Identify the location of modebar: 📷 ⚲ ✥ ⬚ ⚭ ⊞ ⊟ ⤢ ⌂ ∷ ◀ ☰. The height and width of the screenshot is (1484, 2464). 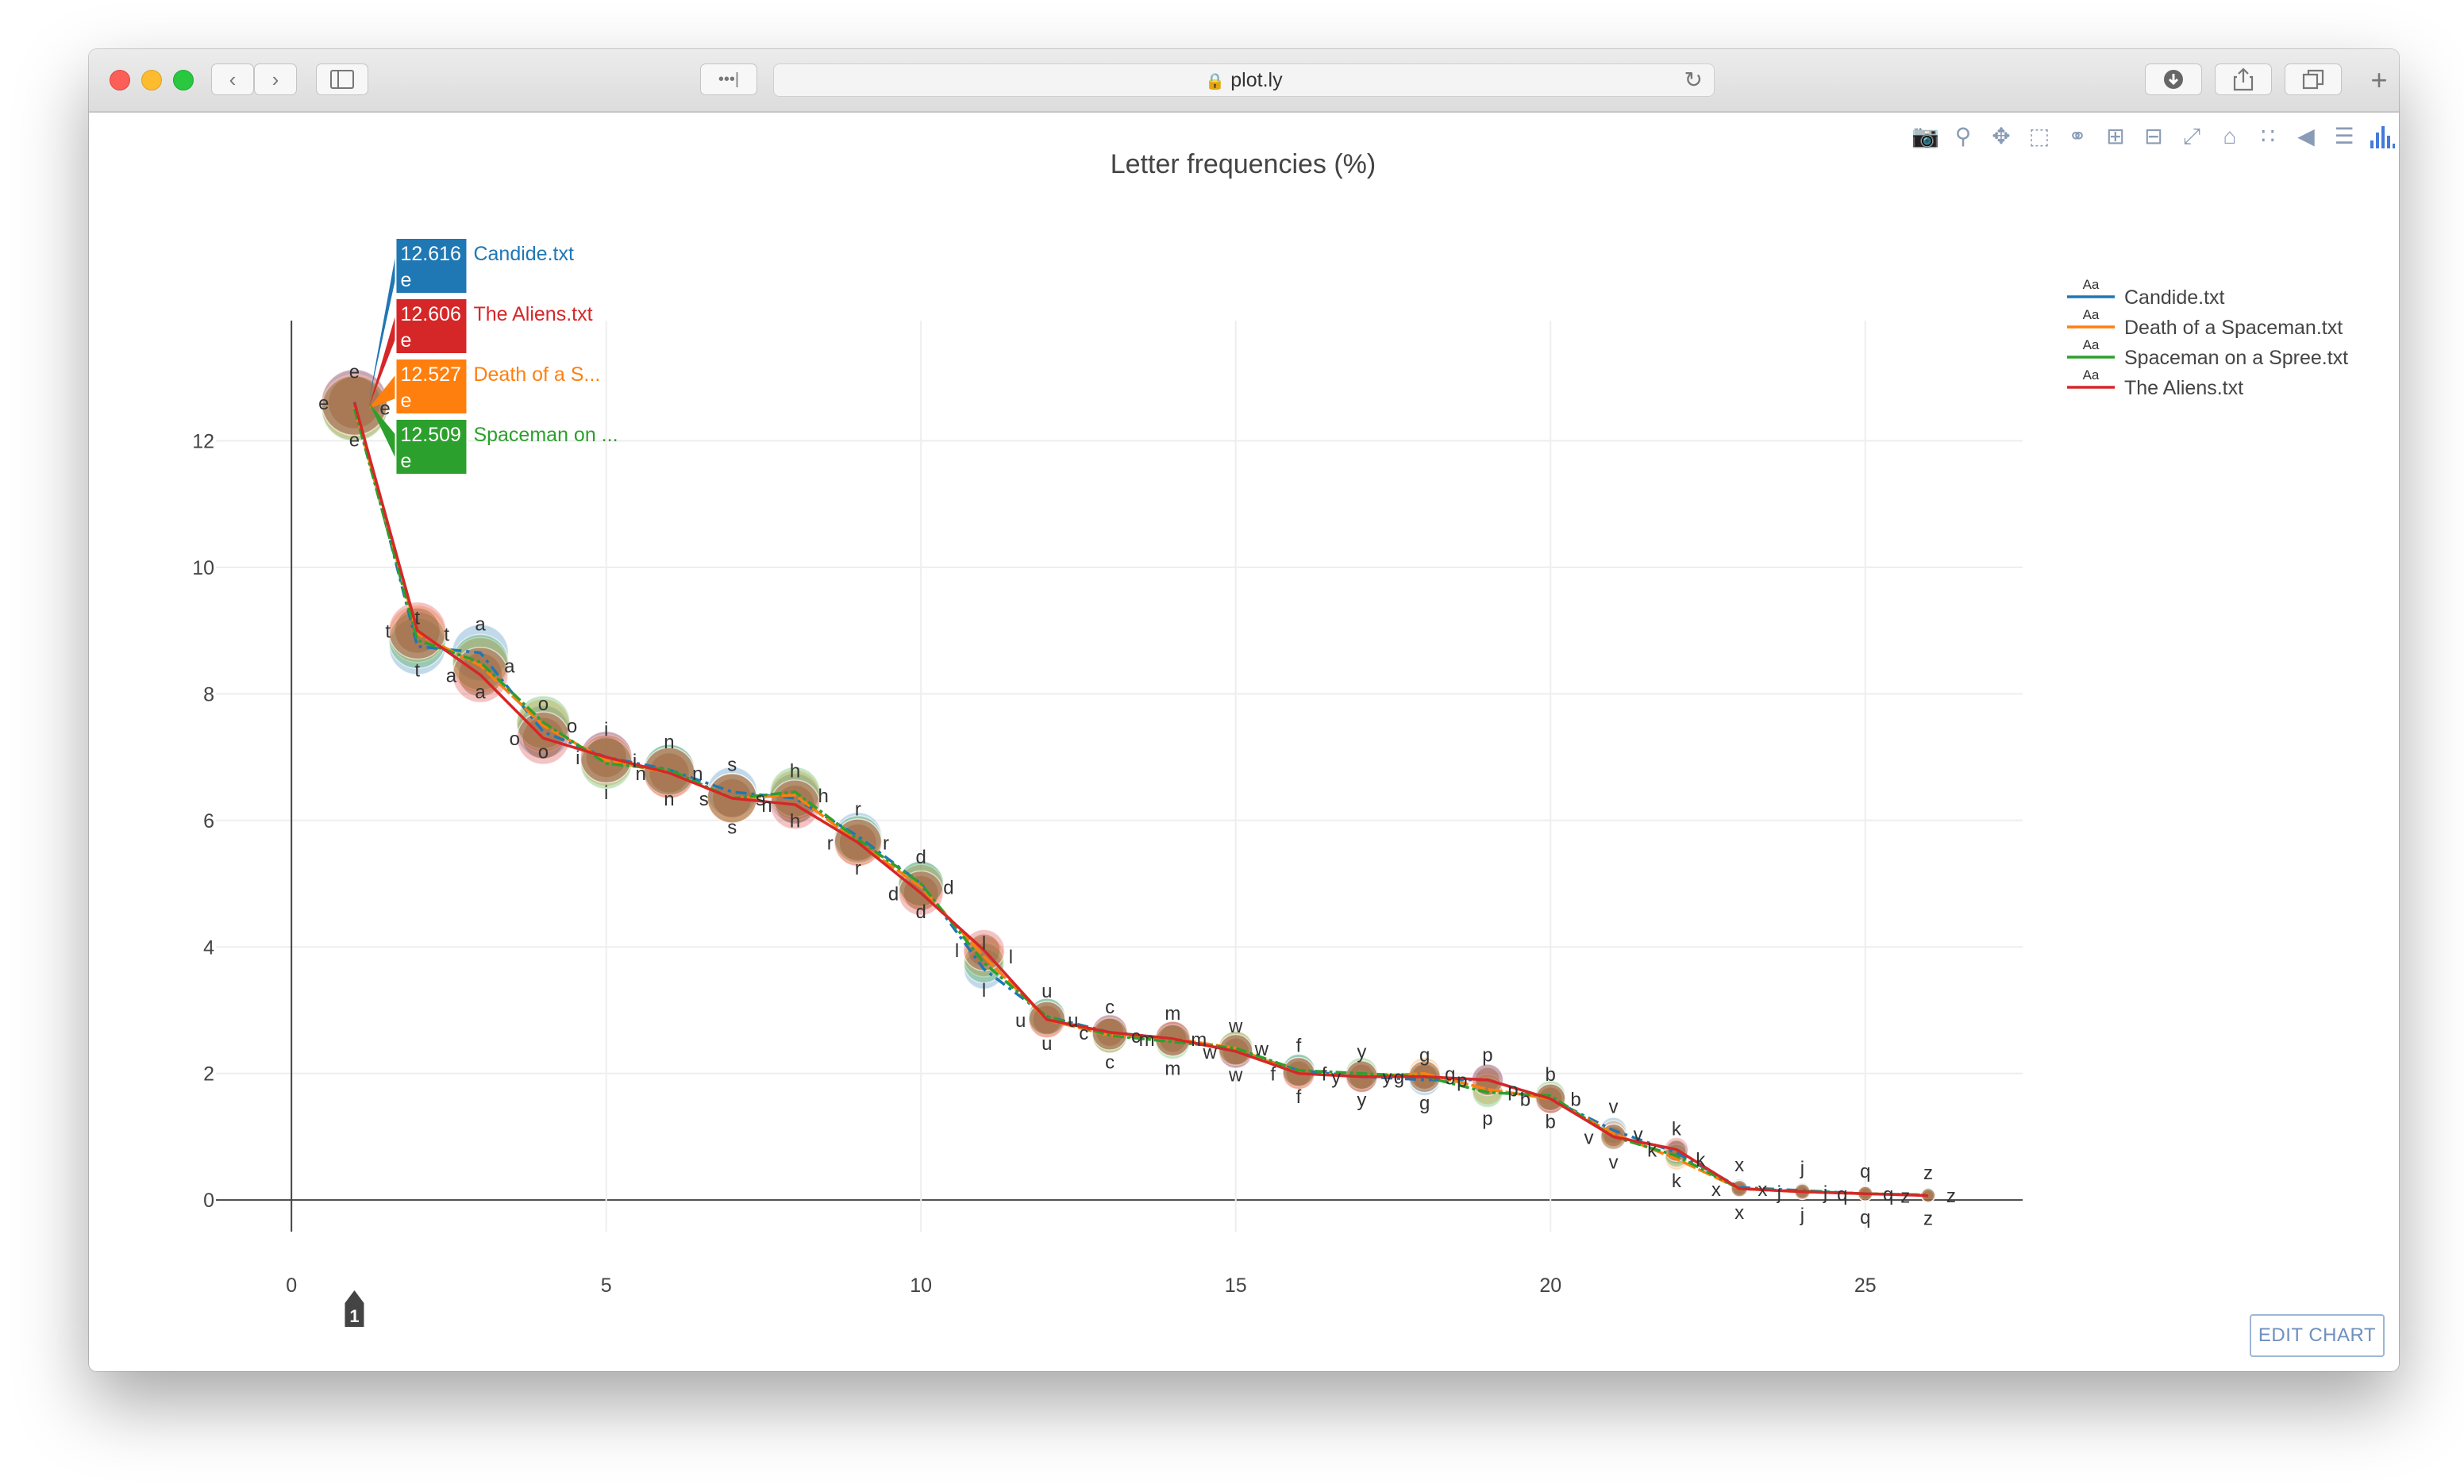
(2154, 136).